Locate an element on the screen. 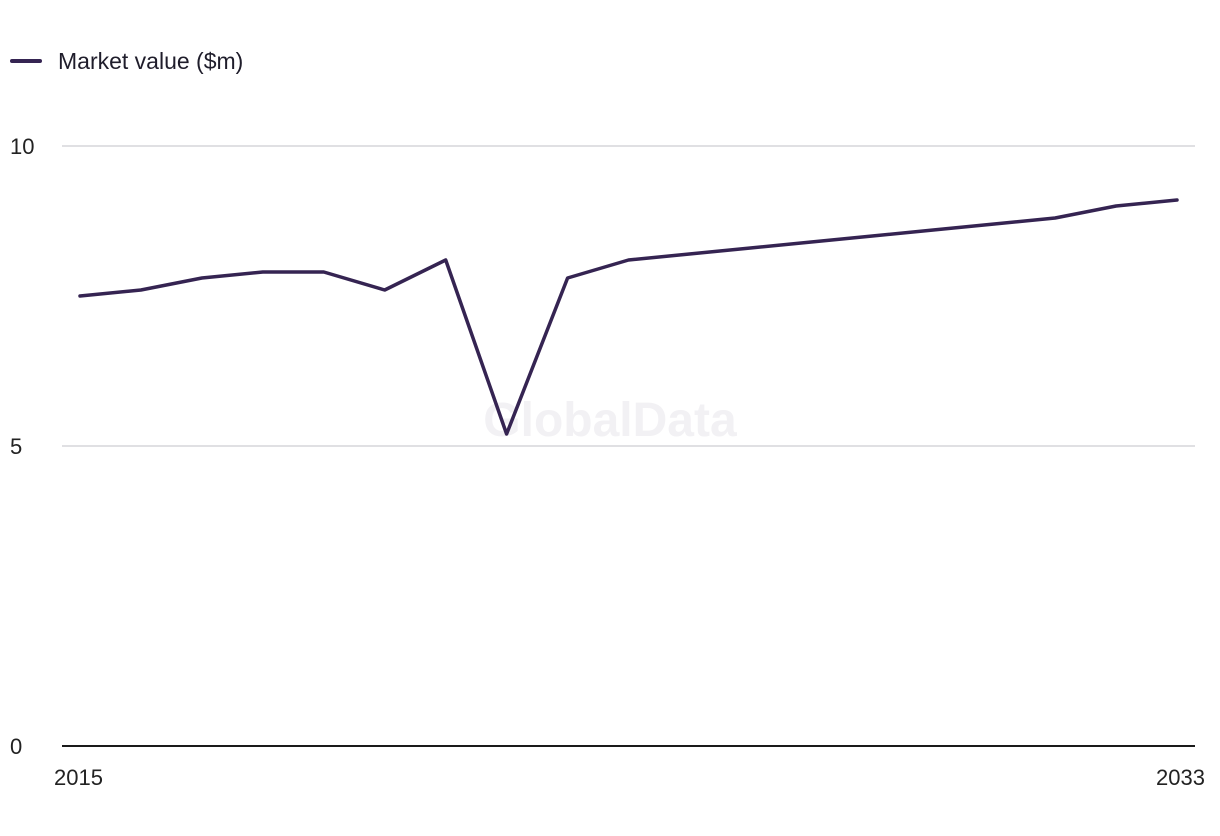  y-tick-label-5: 5 is located at coordinates (16, 446).